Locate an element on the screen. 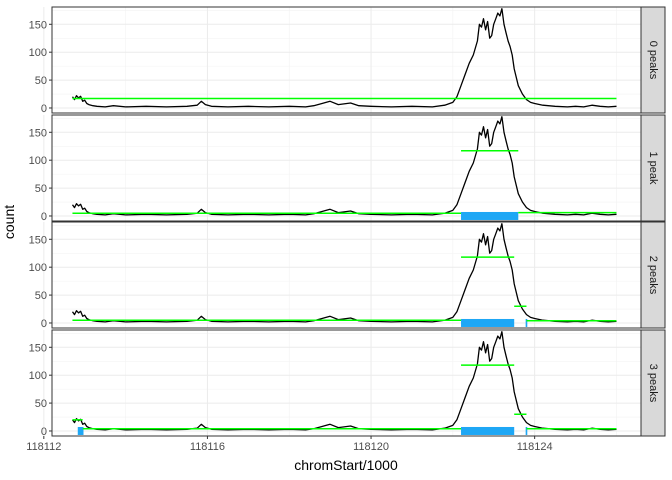 This screenshot has height=480, width=672. strip-label-1: 1 peak is located at coordinates (653, 168).